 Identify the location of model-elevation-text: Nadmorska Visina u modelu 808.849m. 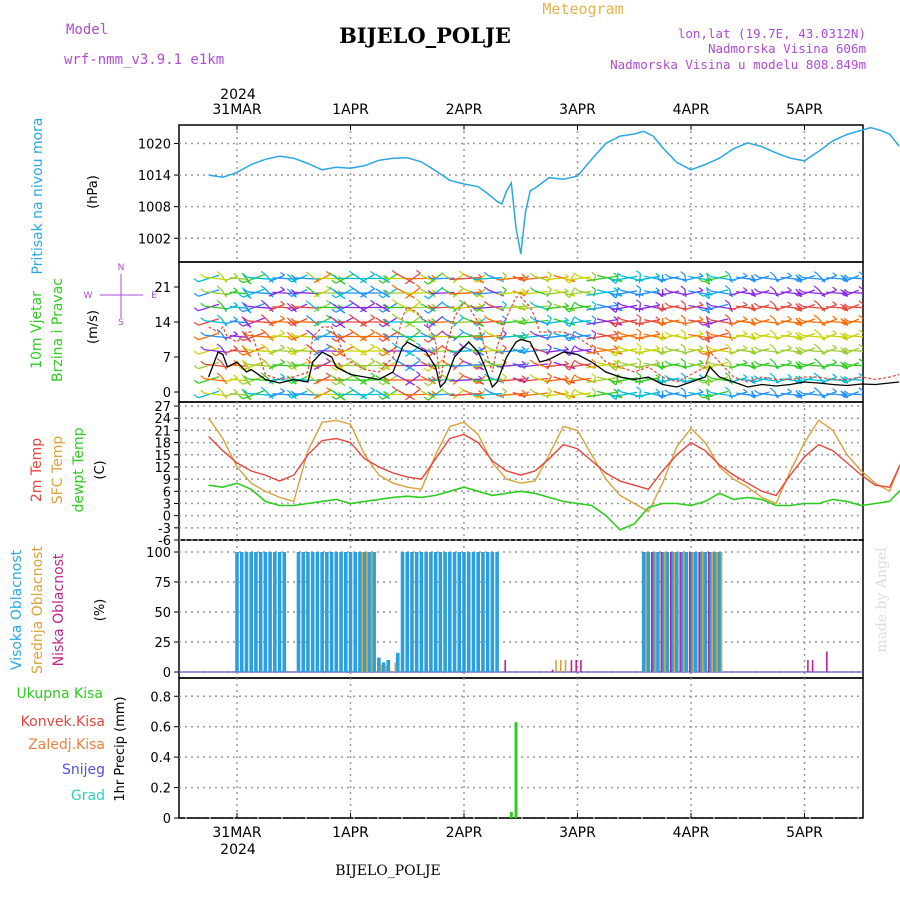
(738, 64).